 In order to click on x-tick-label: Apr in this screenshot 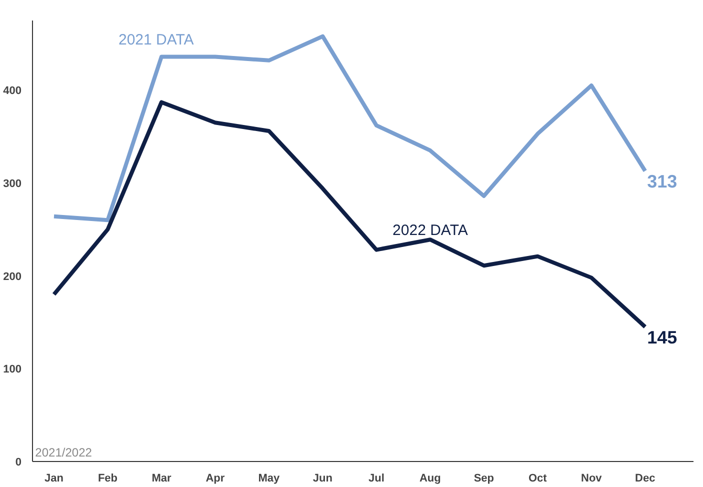, I will do `click(216, 478)`.